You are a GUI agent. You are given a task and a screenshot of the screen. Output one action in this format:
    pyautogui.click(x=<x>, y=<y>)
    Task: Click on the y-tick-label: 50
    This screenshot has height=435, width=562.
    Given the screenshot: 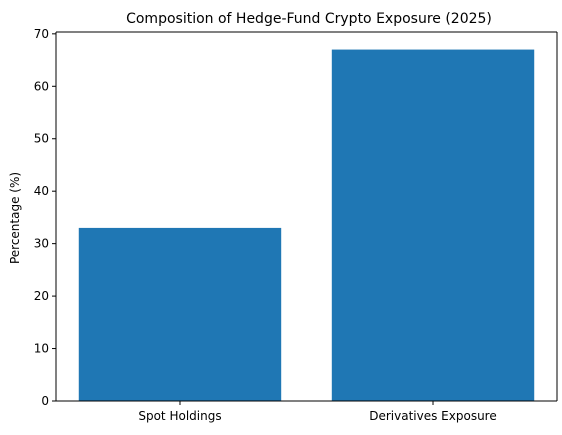 What is the action you would take?
    pyautogui.click(x=41, y=139)
    